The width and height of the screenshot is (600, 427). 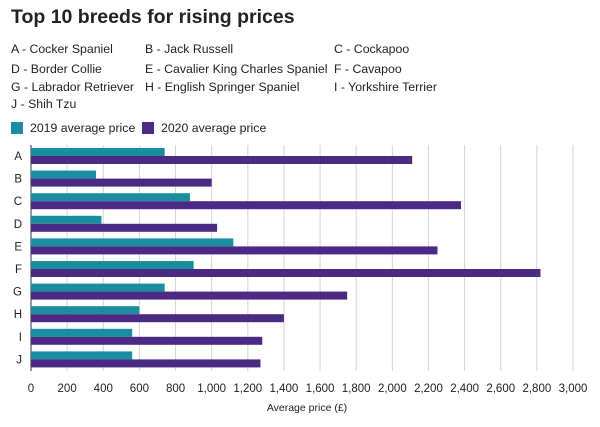 I want to click on x-tick-label: 3,000, so click(x=573, y=389).